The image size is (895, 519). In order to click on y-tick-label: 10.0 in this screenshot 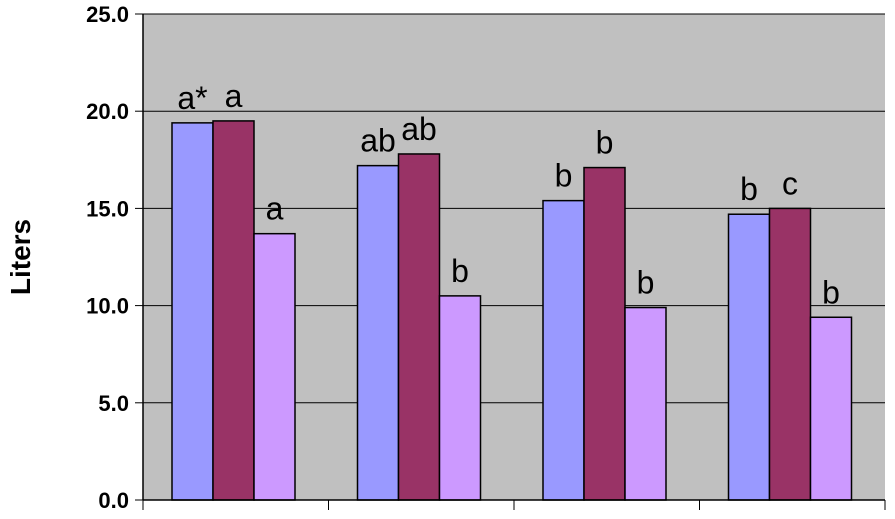, I will do `click(107, 306)`.